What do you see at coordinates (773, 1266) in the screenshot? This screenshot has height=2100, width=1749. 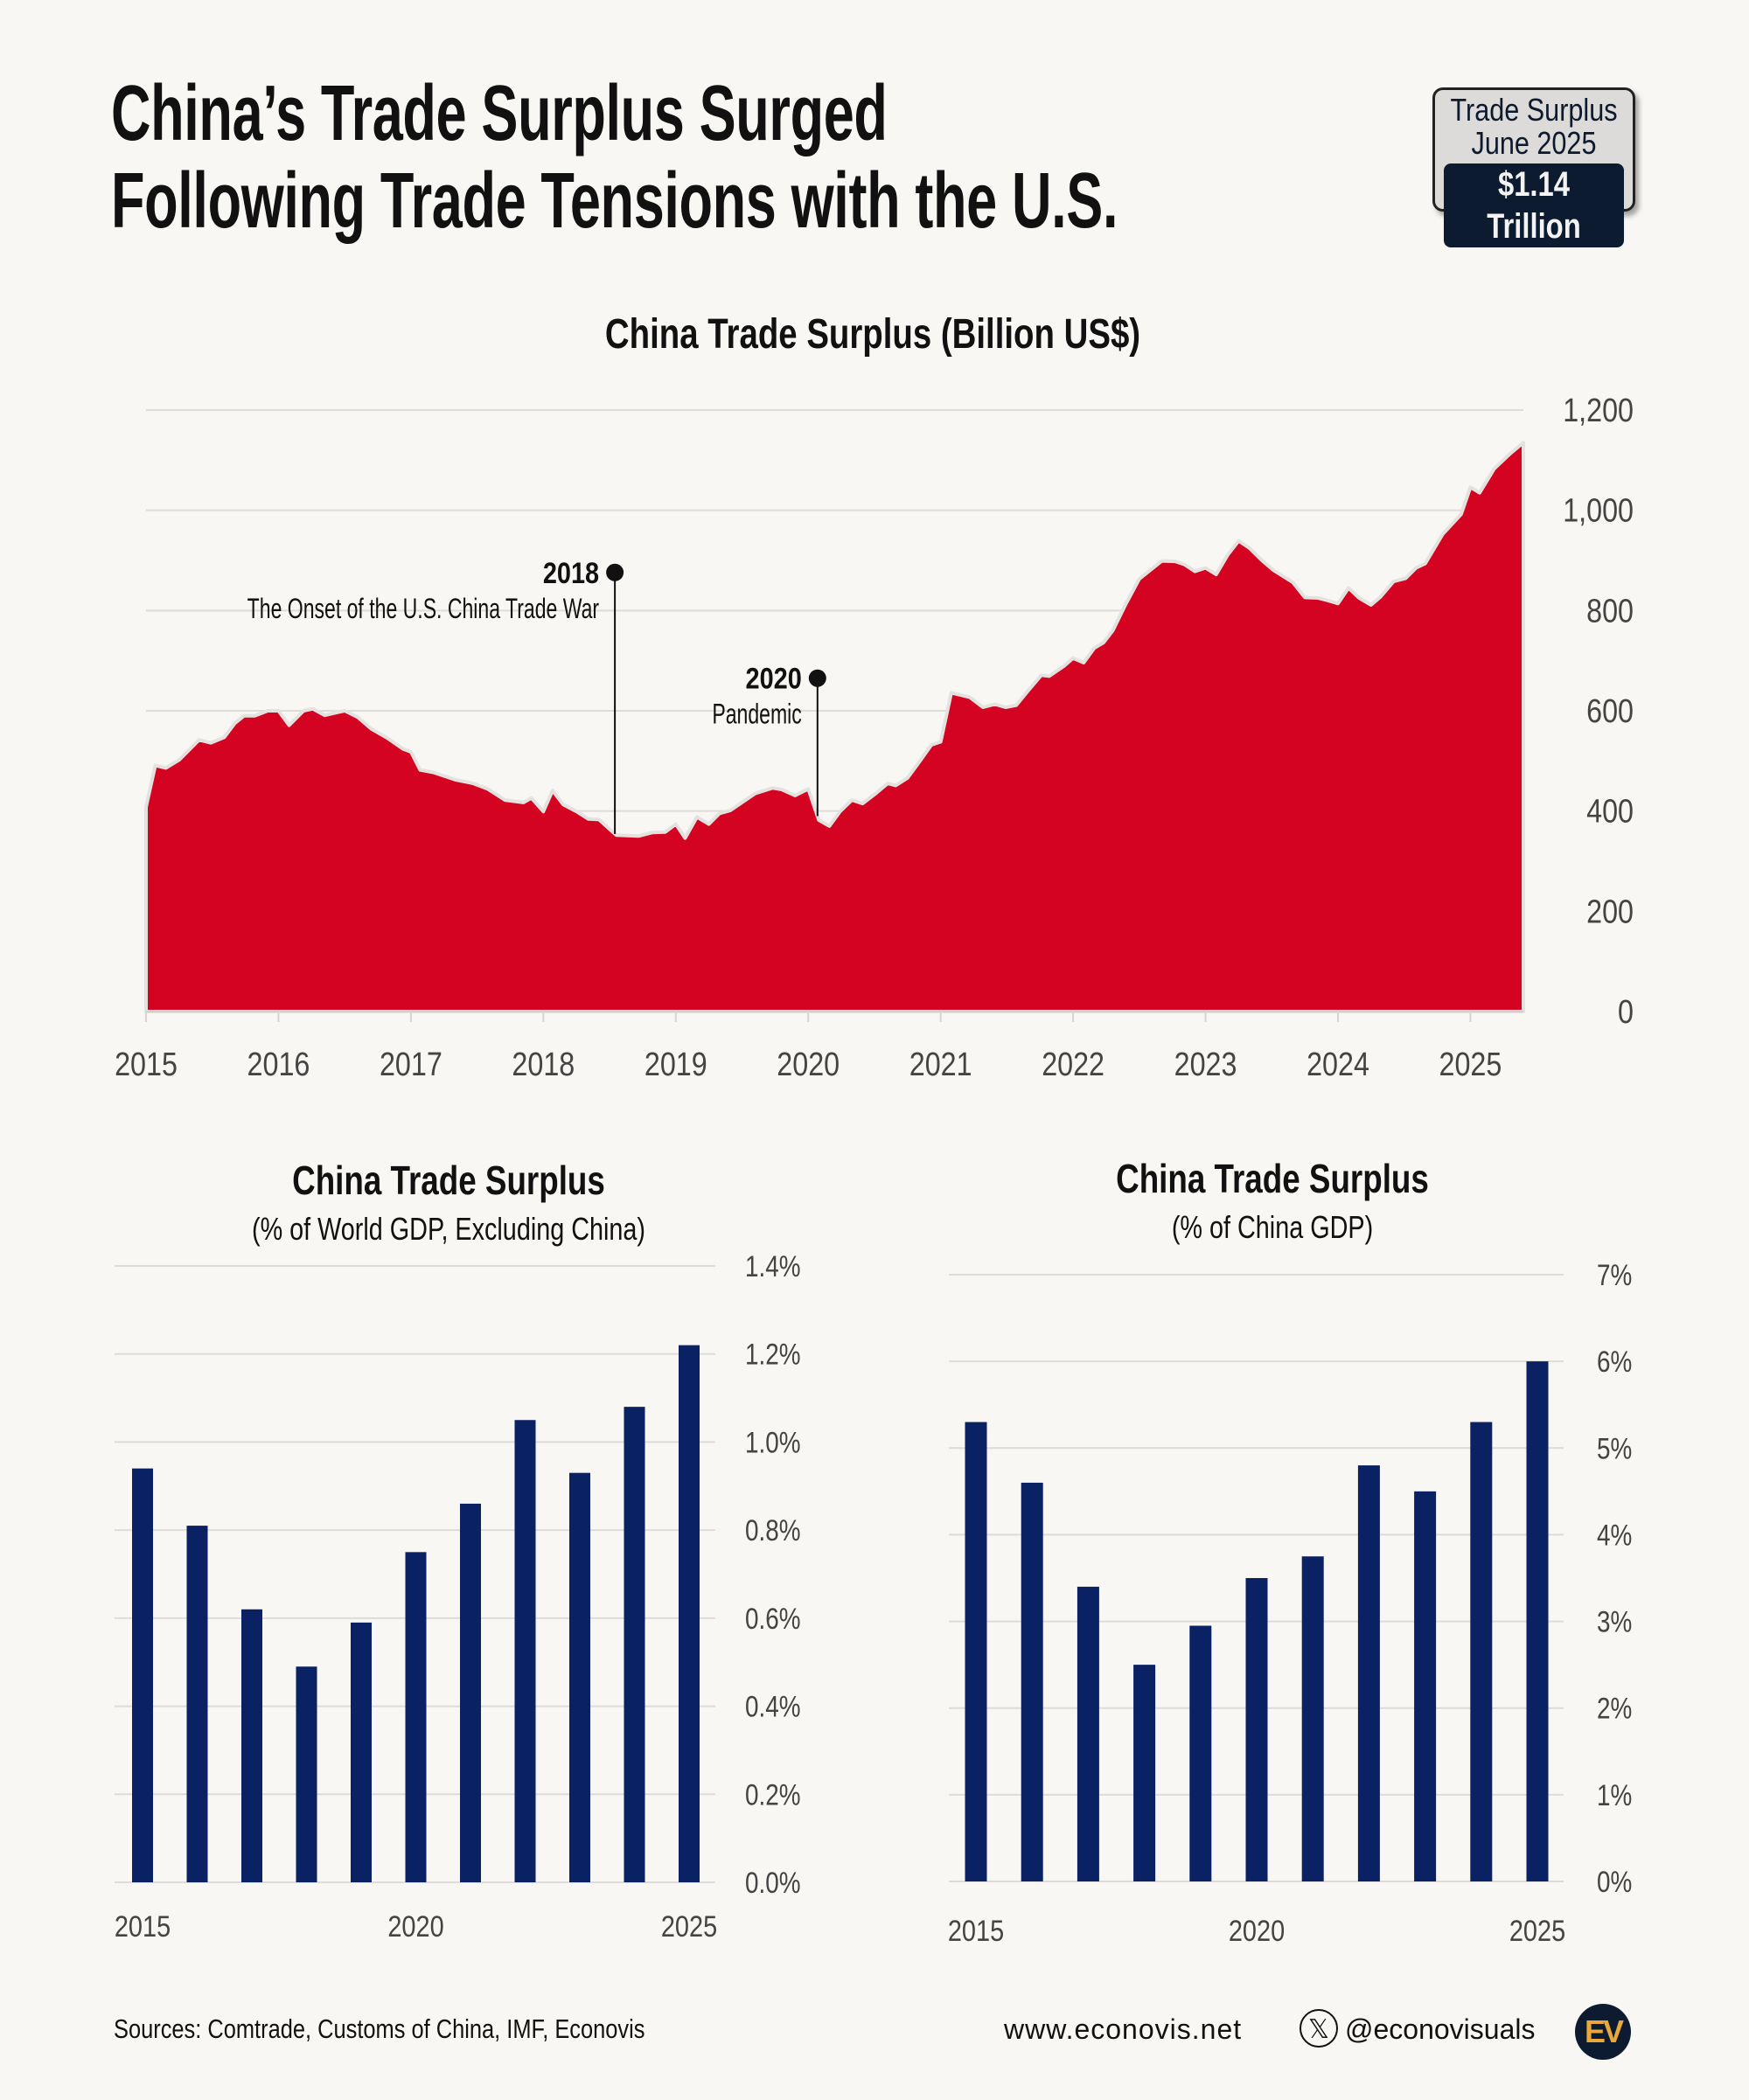 I see `y-tick-label: 1.4%` at bounding box center [773, 1266].